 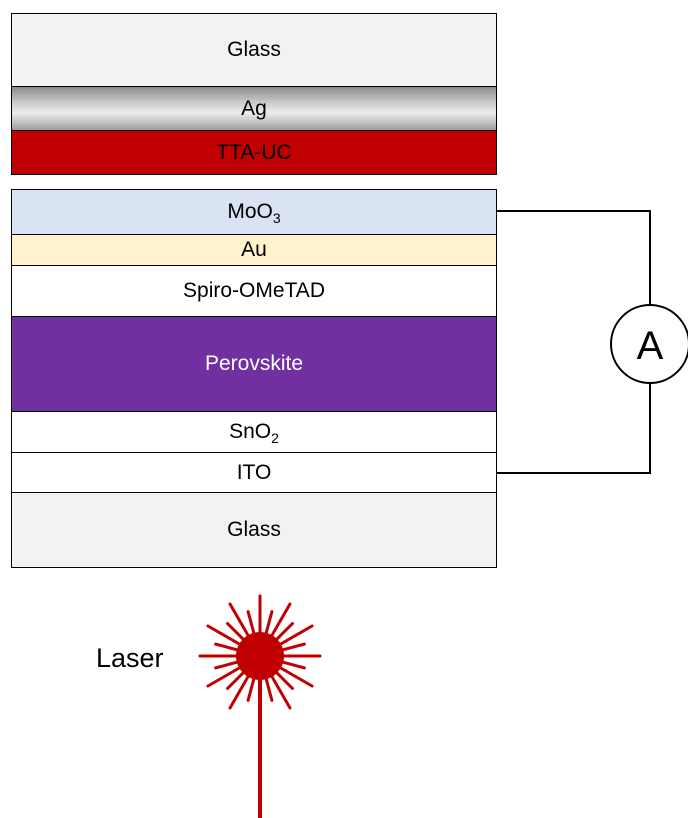 I want to click on ag-label: Ag, so click(x=254, y=108).